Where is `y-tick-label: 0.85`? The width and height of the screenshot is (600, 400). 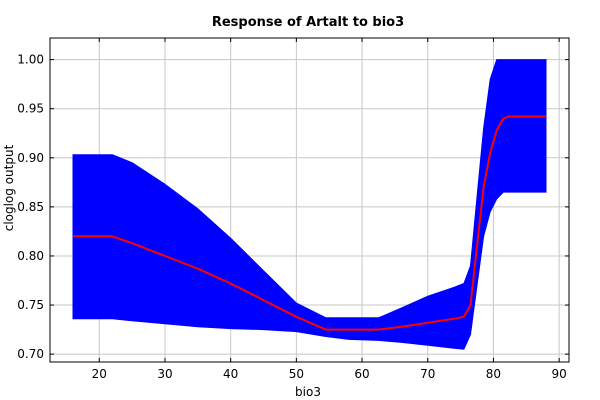 y-tick-label: 0.85 is located at coordinates (30, 207).